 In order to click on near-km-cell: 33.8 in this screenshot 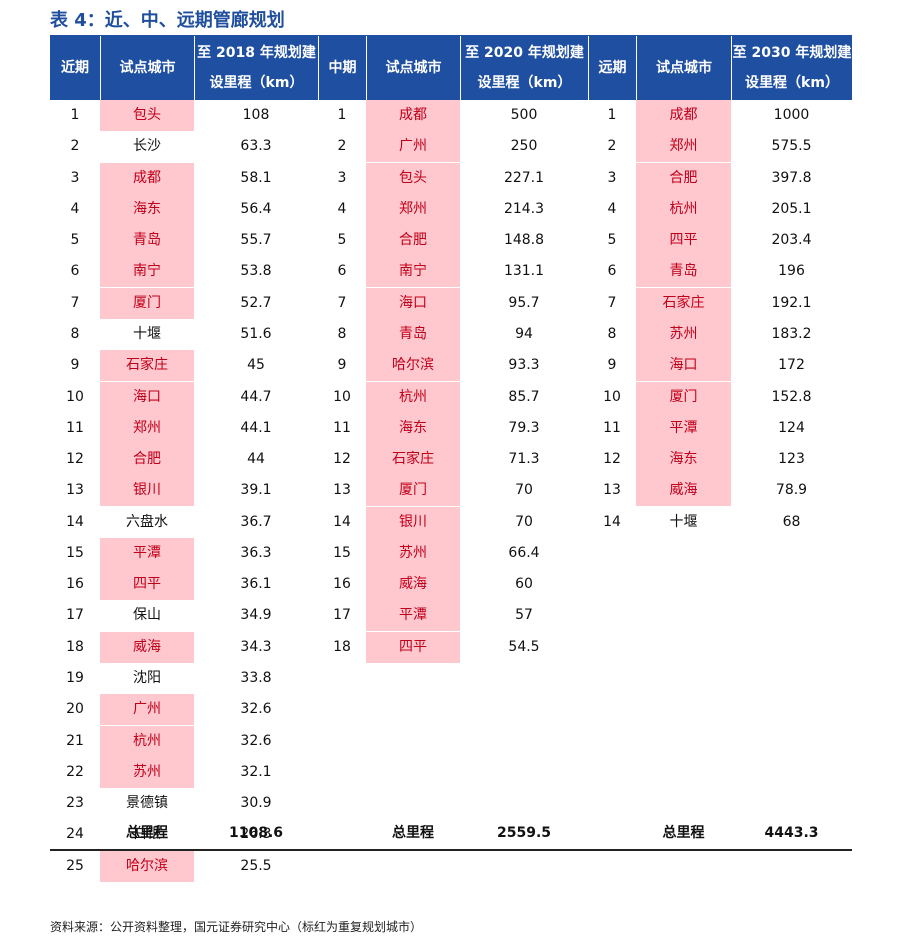, I will do `click(256, 678)`.